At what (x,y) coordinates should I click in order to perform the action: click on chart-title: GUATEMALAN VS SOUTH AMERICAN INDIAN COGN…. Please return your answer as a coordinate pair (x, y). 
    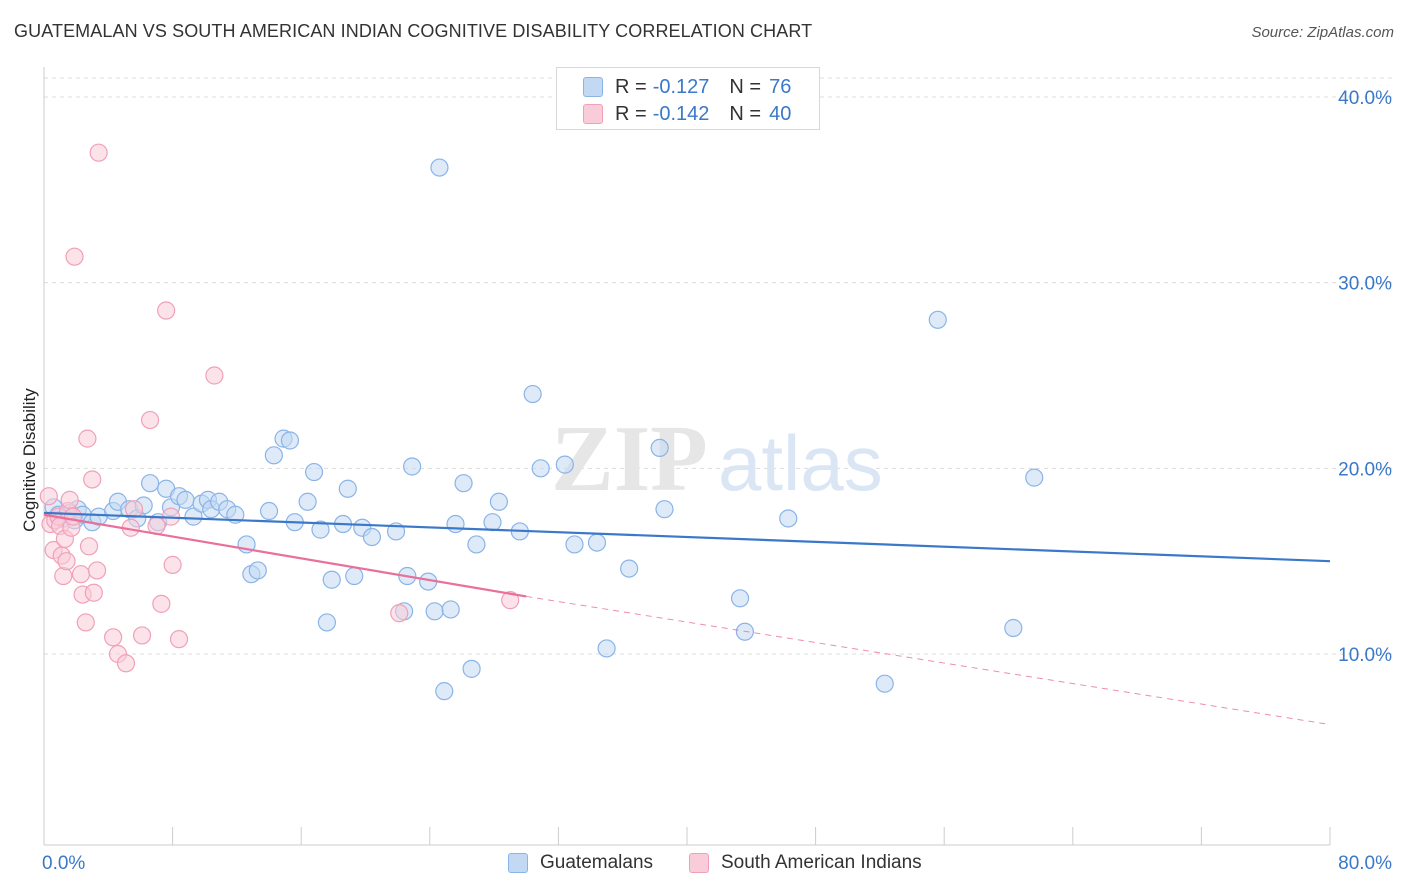
    Looking at the image, I should click on (413, 31).